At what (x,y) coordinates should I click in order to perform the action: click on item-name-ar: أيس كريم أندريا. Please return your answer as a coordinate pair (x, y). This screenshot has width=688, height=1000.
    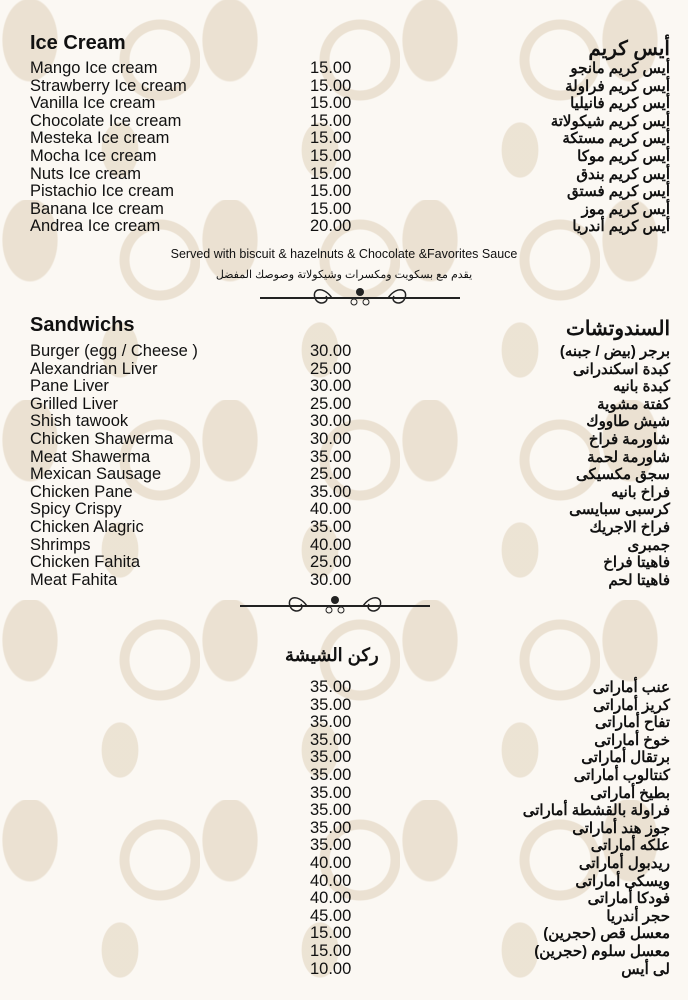
    Looking at the image, I should click on (621, 227).